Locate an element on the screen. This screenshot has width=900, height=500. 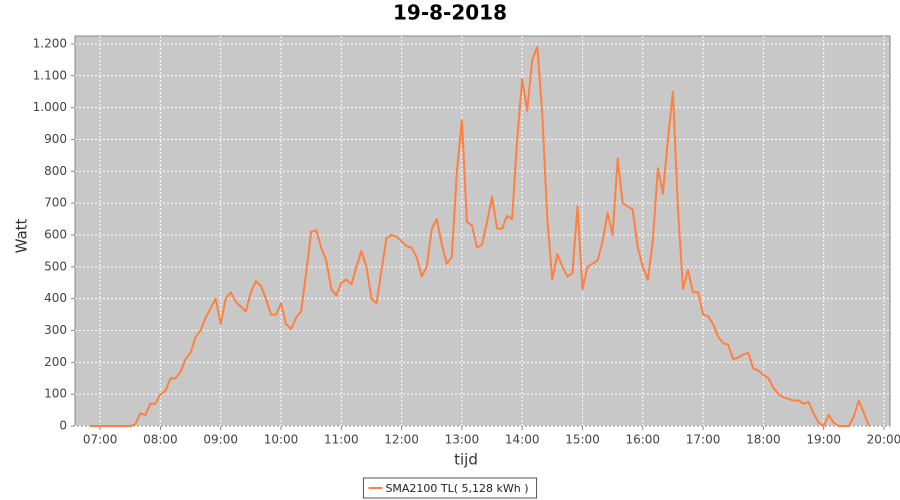
x-tick-label: 11:00 is located at coordinates (341, 440).